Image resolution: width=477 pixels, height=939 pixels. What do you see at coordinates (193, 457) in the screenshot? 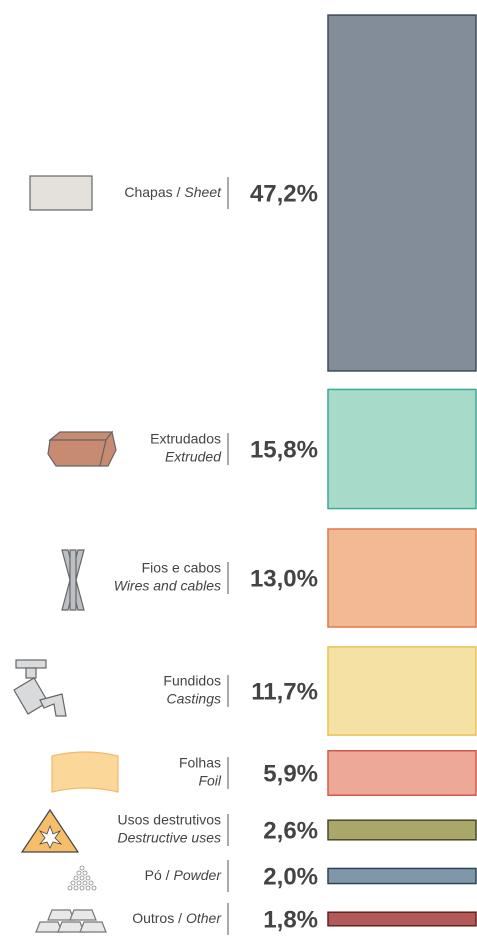
I see `label-en: Extruded` at bounding box center [193, 457].